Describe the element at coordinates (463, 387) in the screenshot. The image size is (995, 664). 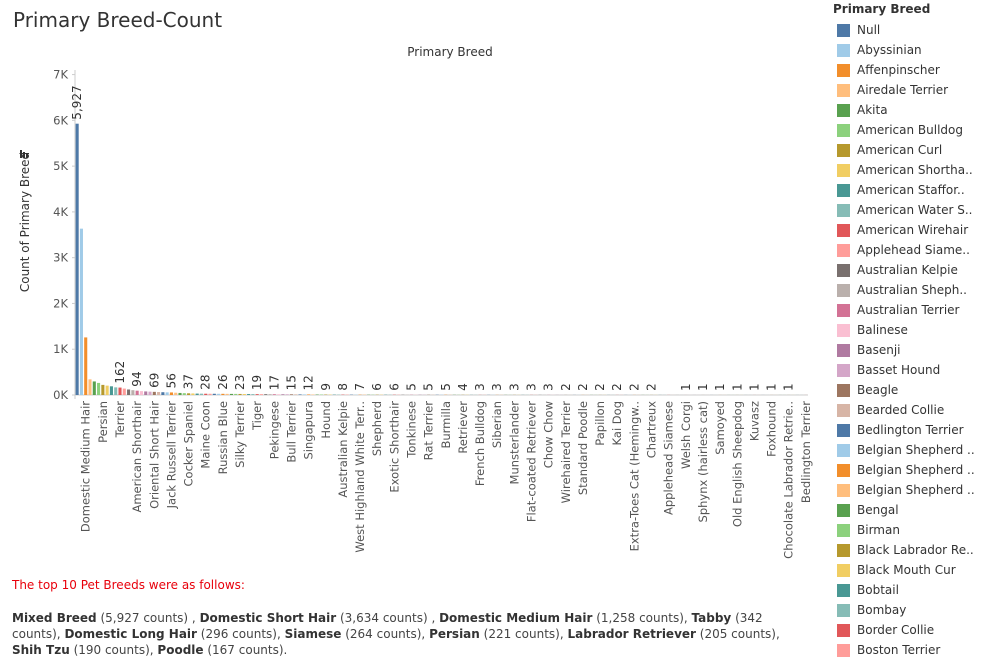
I see `value-label: 4` at that location.